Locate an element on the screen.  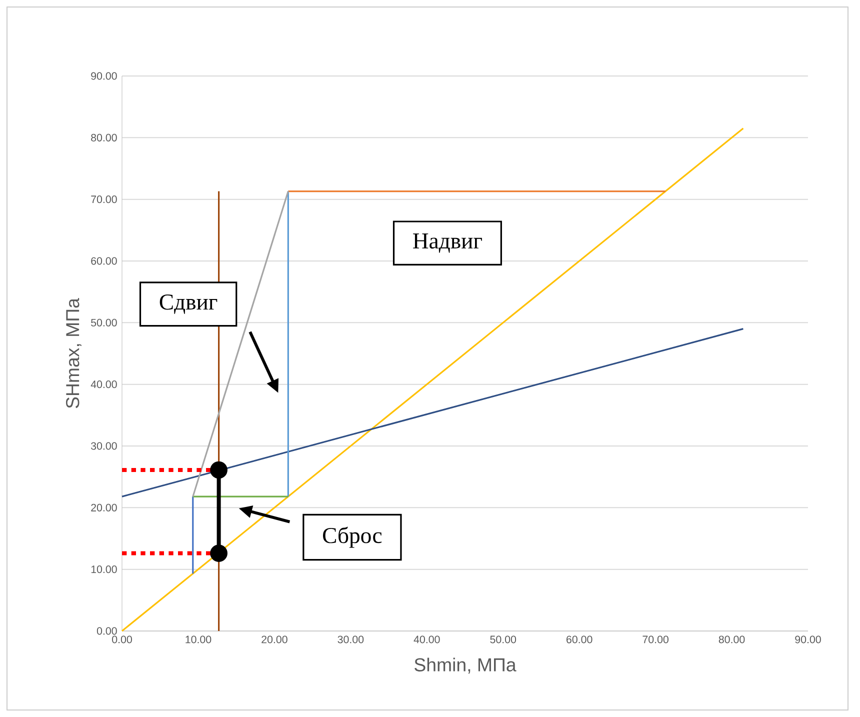
x-tick-label: 10.00 is located at coordinates (199, 640).